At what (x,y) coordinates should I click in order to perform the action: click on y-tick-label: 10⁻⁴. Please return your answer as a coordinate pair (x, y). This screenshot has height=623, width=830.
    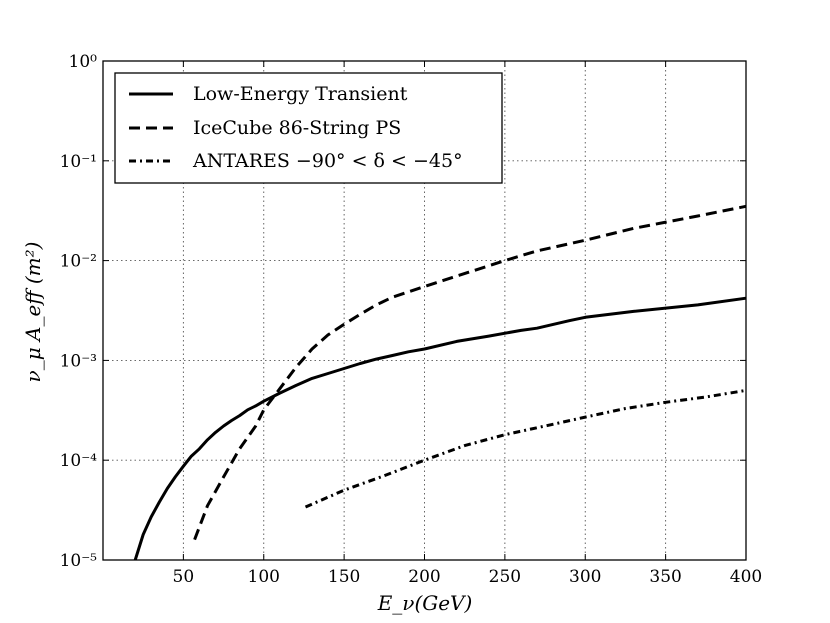
    Looking at the image, I should click on (79, 461).